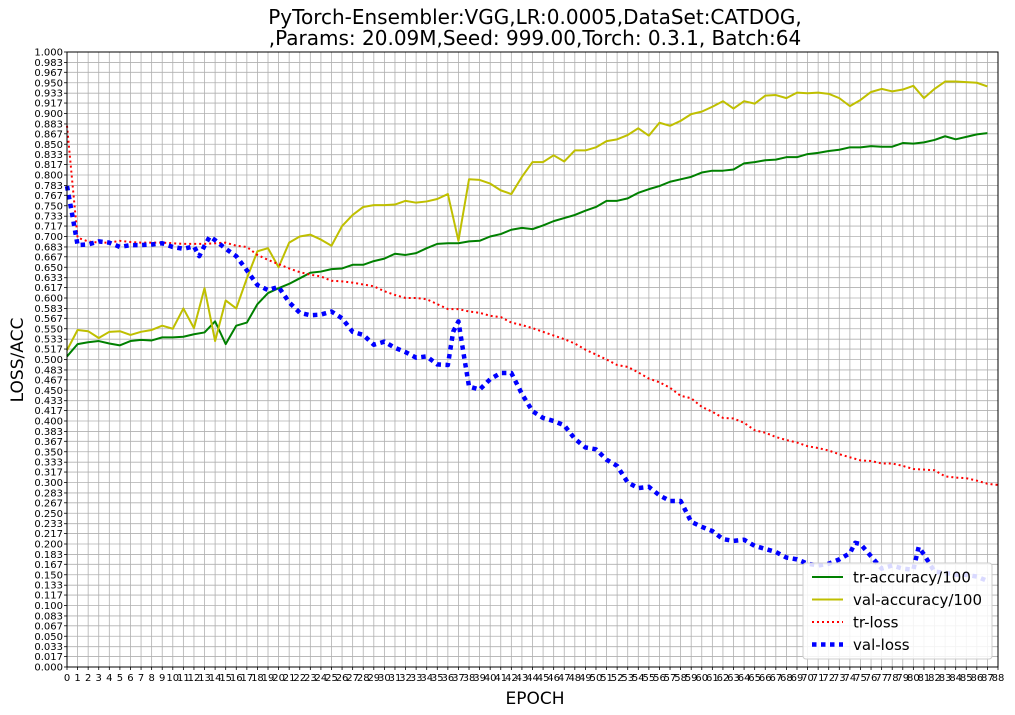 The width and height of the screenshot is (1015, 715). Describe the element at coordinates (48, 626) in the screenshot. I see `y-tick-label: 0.067` at that location.